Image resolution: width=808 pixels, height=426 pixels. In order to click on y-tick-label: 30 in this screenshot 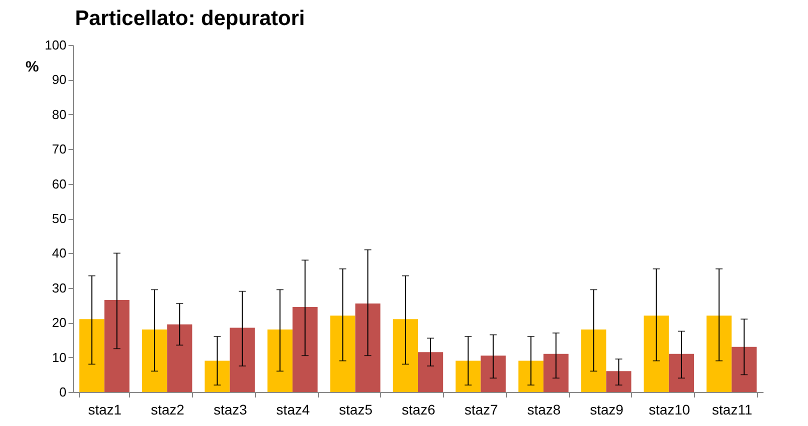, I will do `click(59, 288)`.